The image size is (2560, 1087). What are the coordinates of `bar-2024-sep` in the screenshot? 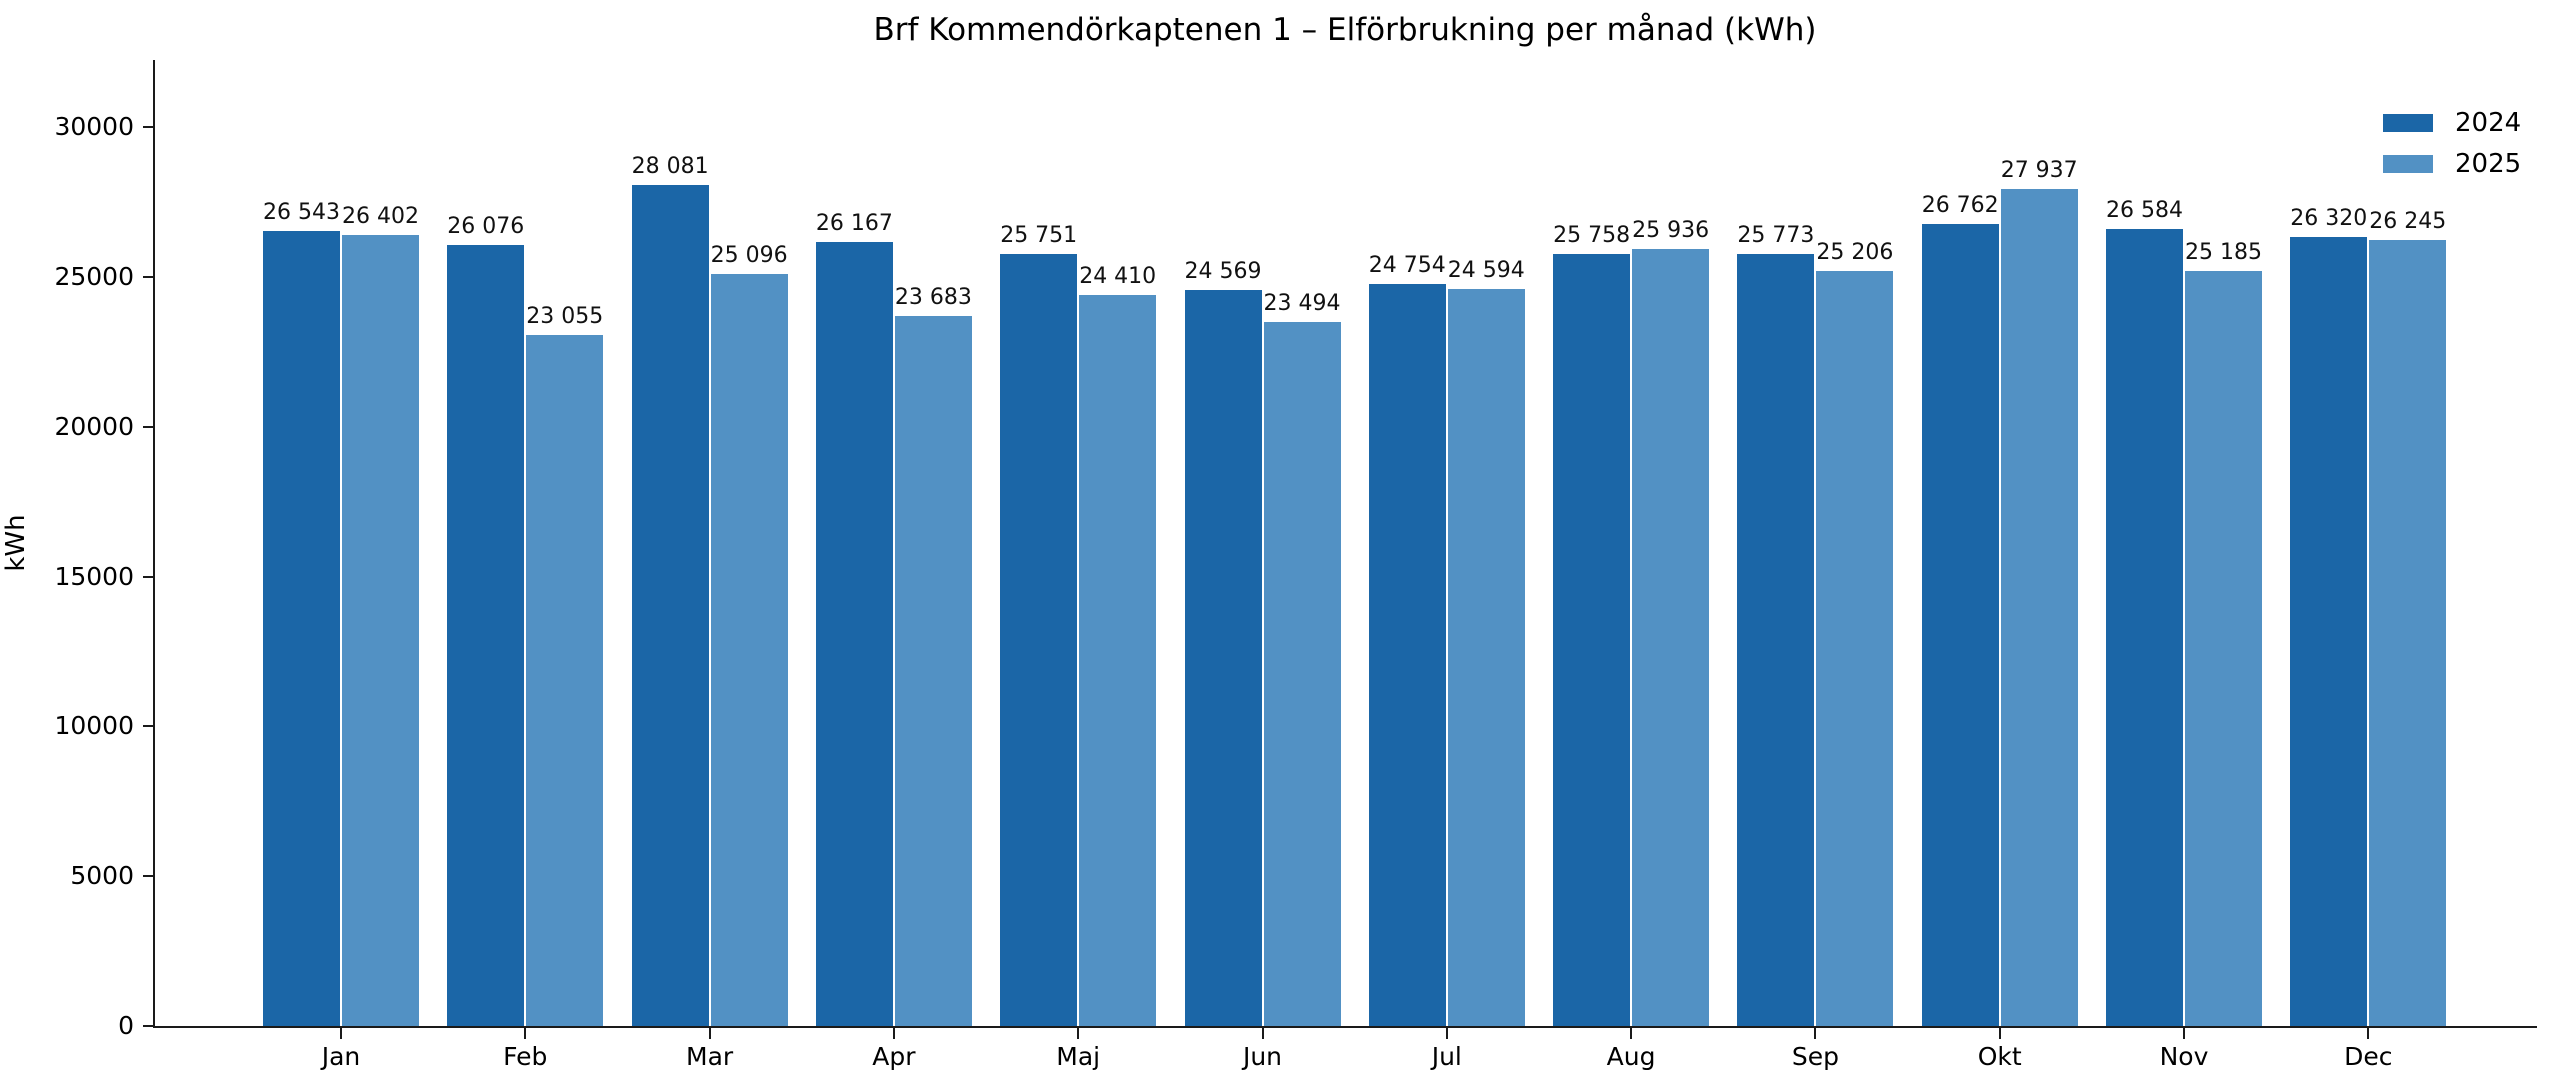 It's located at (1776, 639).